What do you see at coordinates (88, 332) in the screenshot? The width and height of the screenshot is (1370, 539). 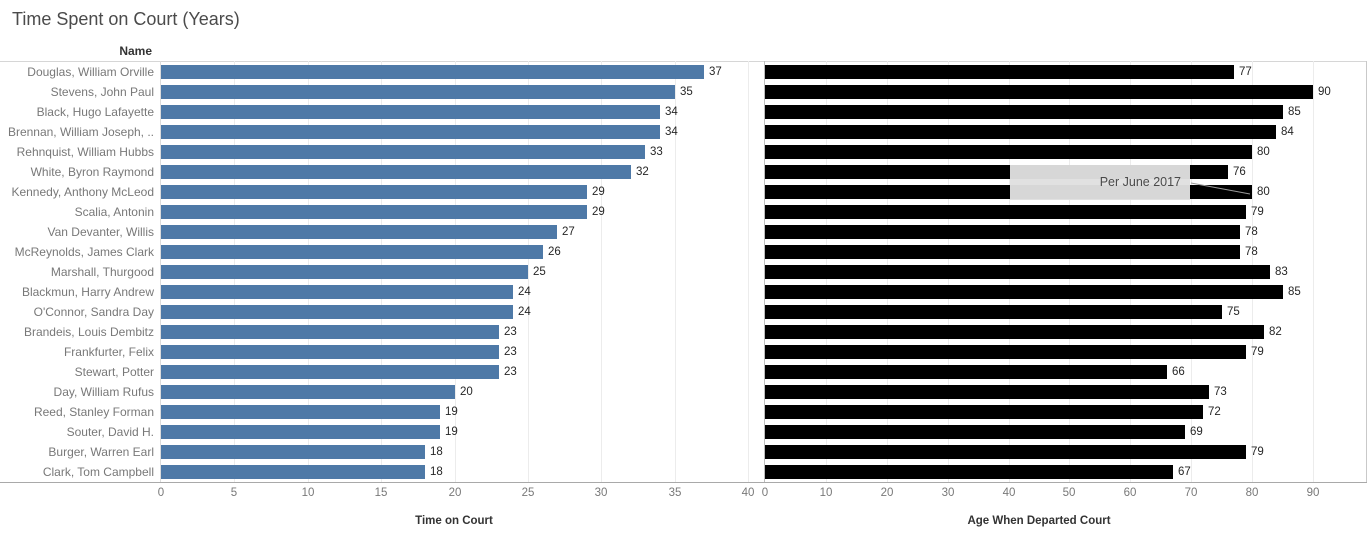 I see `row-label: Brandeis, Louis Dembitz` at bounding box center [88, 332].